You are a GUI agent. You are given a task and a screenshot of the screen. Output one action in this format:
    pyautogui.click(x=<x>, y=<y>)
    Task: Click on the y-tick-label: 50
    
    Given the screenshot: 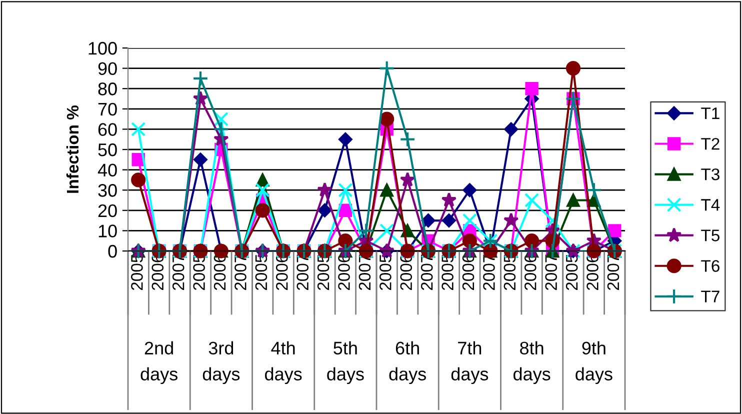 What is the action you would take?
    pyautogui.click(x=107, y=149)
    